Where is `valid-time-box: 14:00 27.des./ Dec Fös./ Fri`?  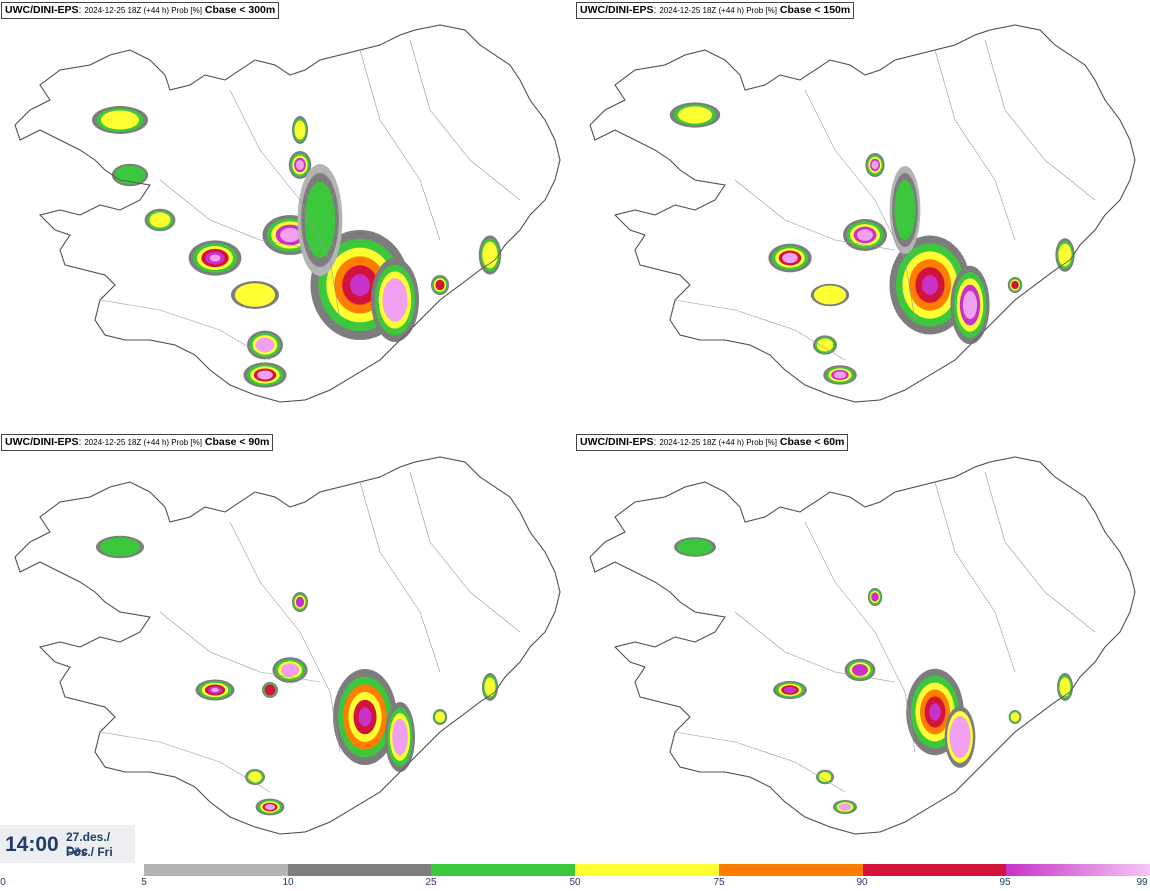
valid-time-box: 14:00 27.des./ Dec Fös./ Fri is located at coordinates (67, 844).